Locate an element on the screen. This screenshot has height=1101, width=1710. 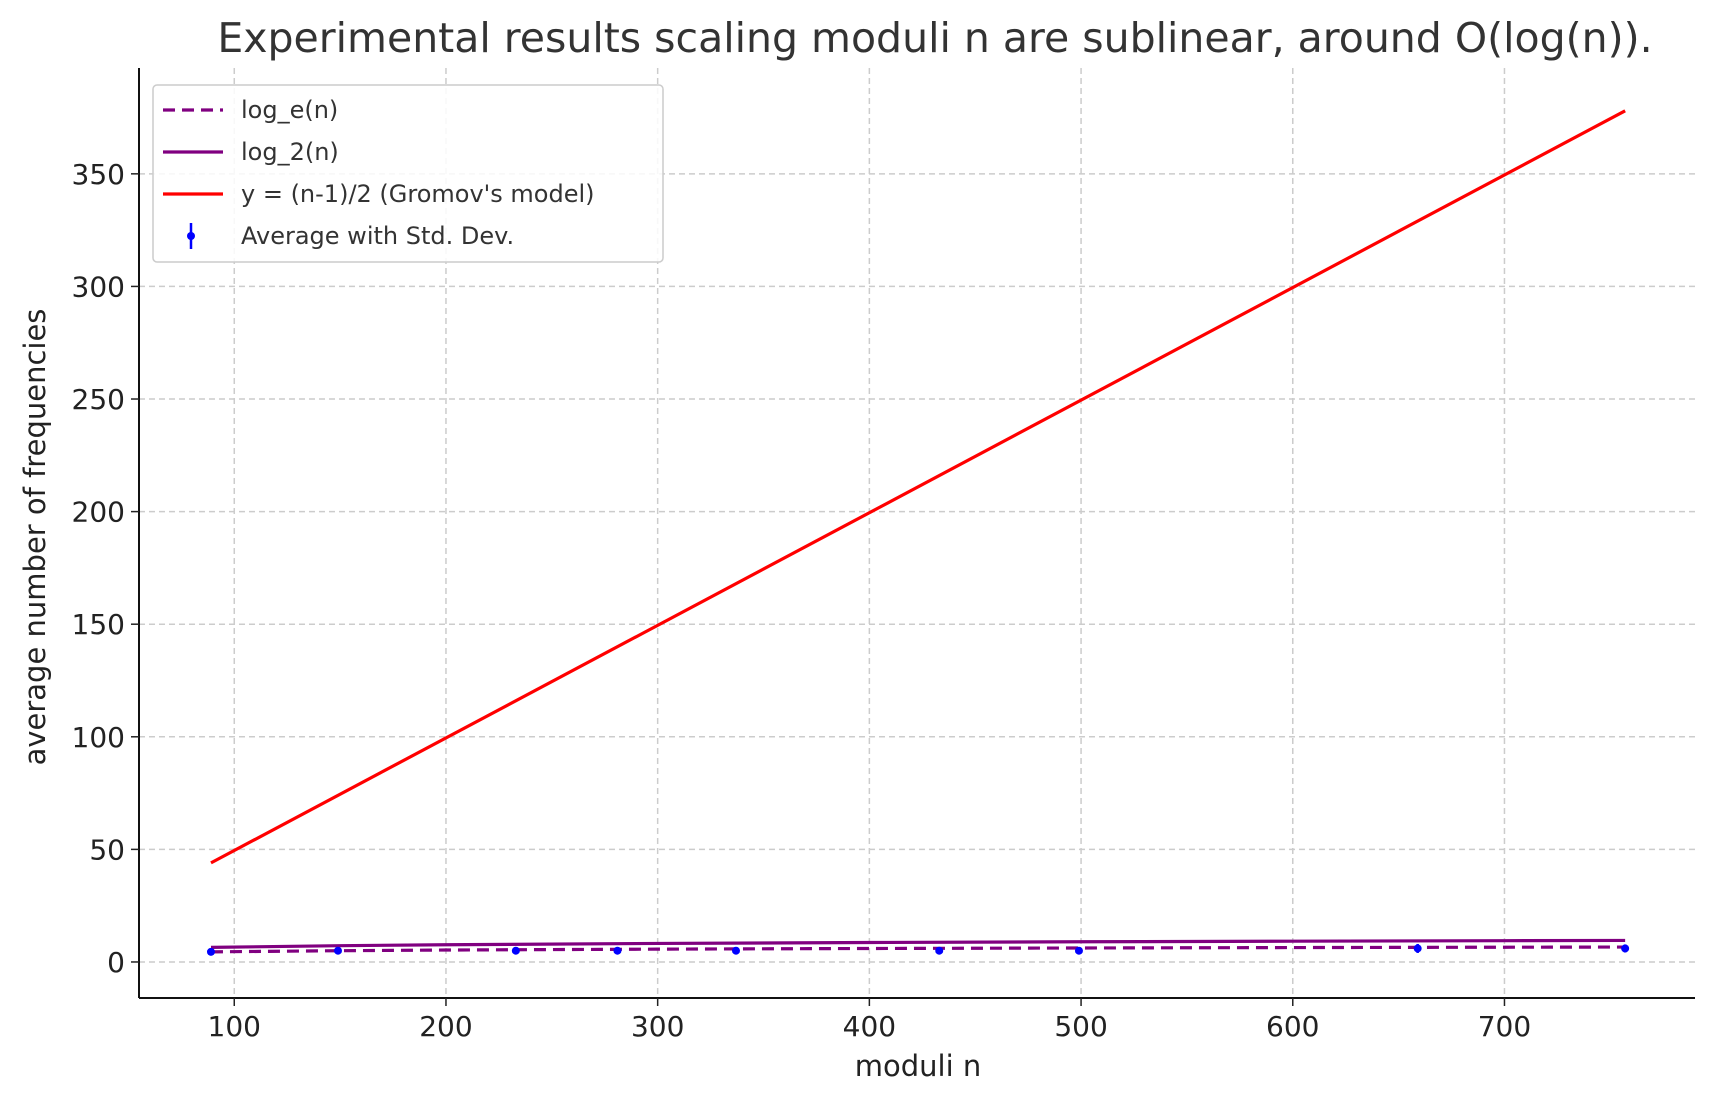
log-2-legend-label: log_2(n) is located at coordinates (290, 152).